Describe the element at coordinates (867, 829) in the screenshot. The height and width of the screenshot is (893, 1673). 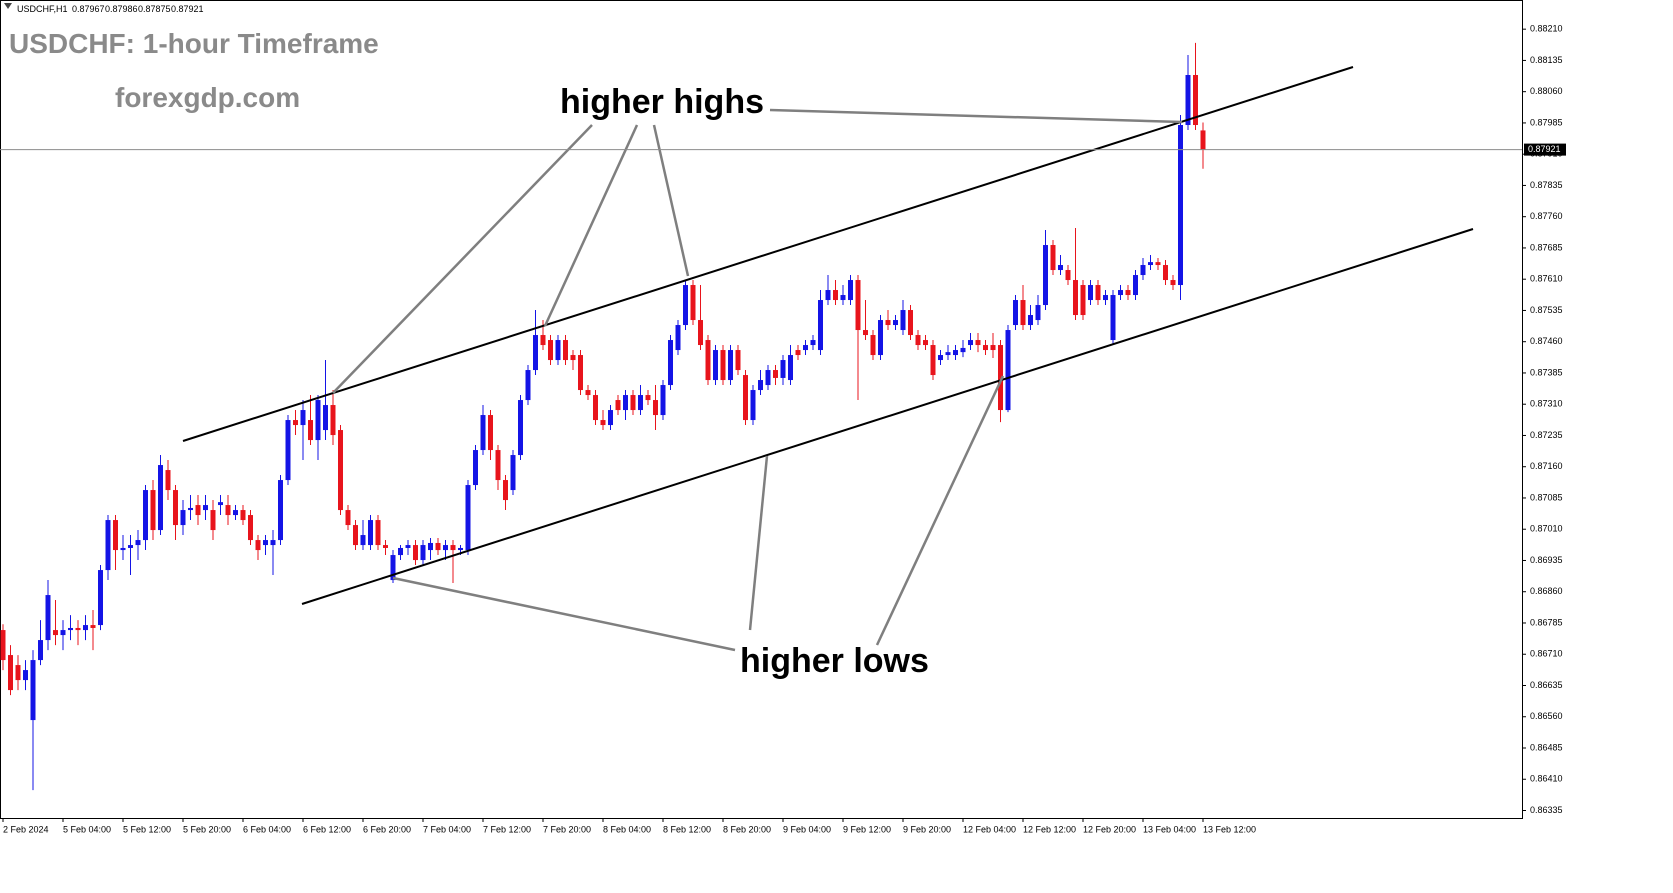
I see `x-tick-label: 9 Feb 12:00` at that location.